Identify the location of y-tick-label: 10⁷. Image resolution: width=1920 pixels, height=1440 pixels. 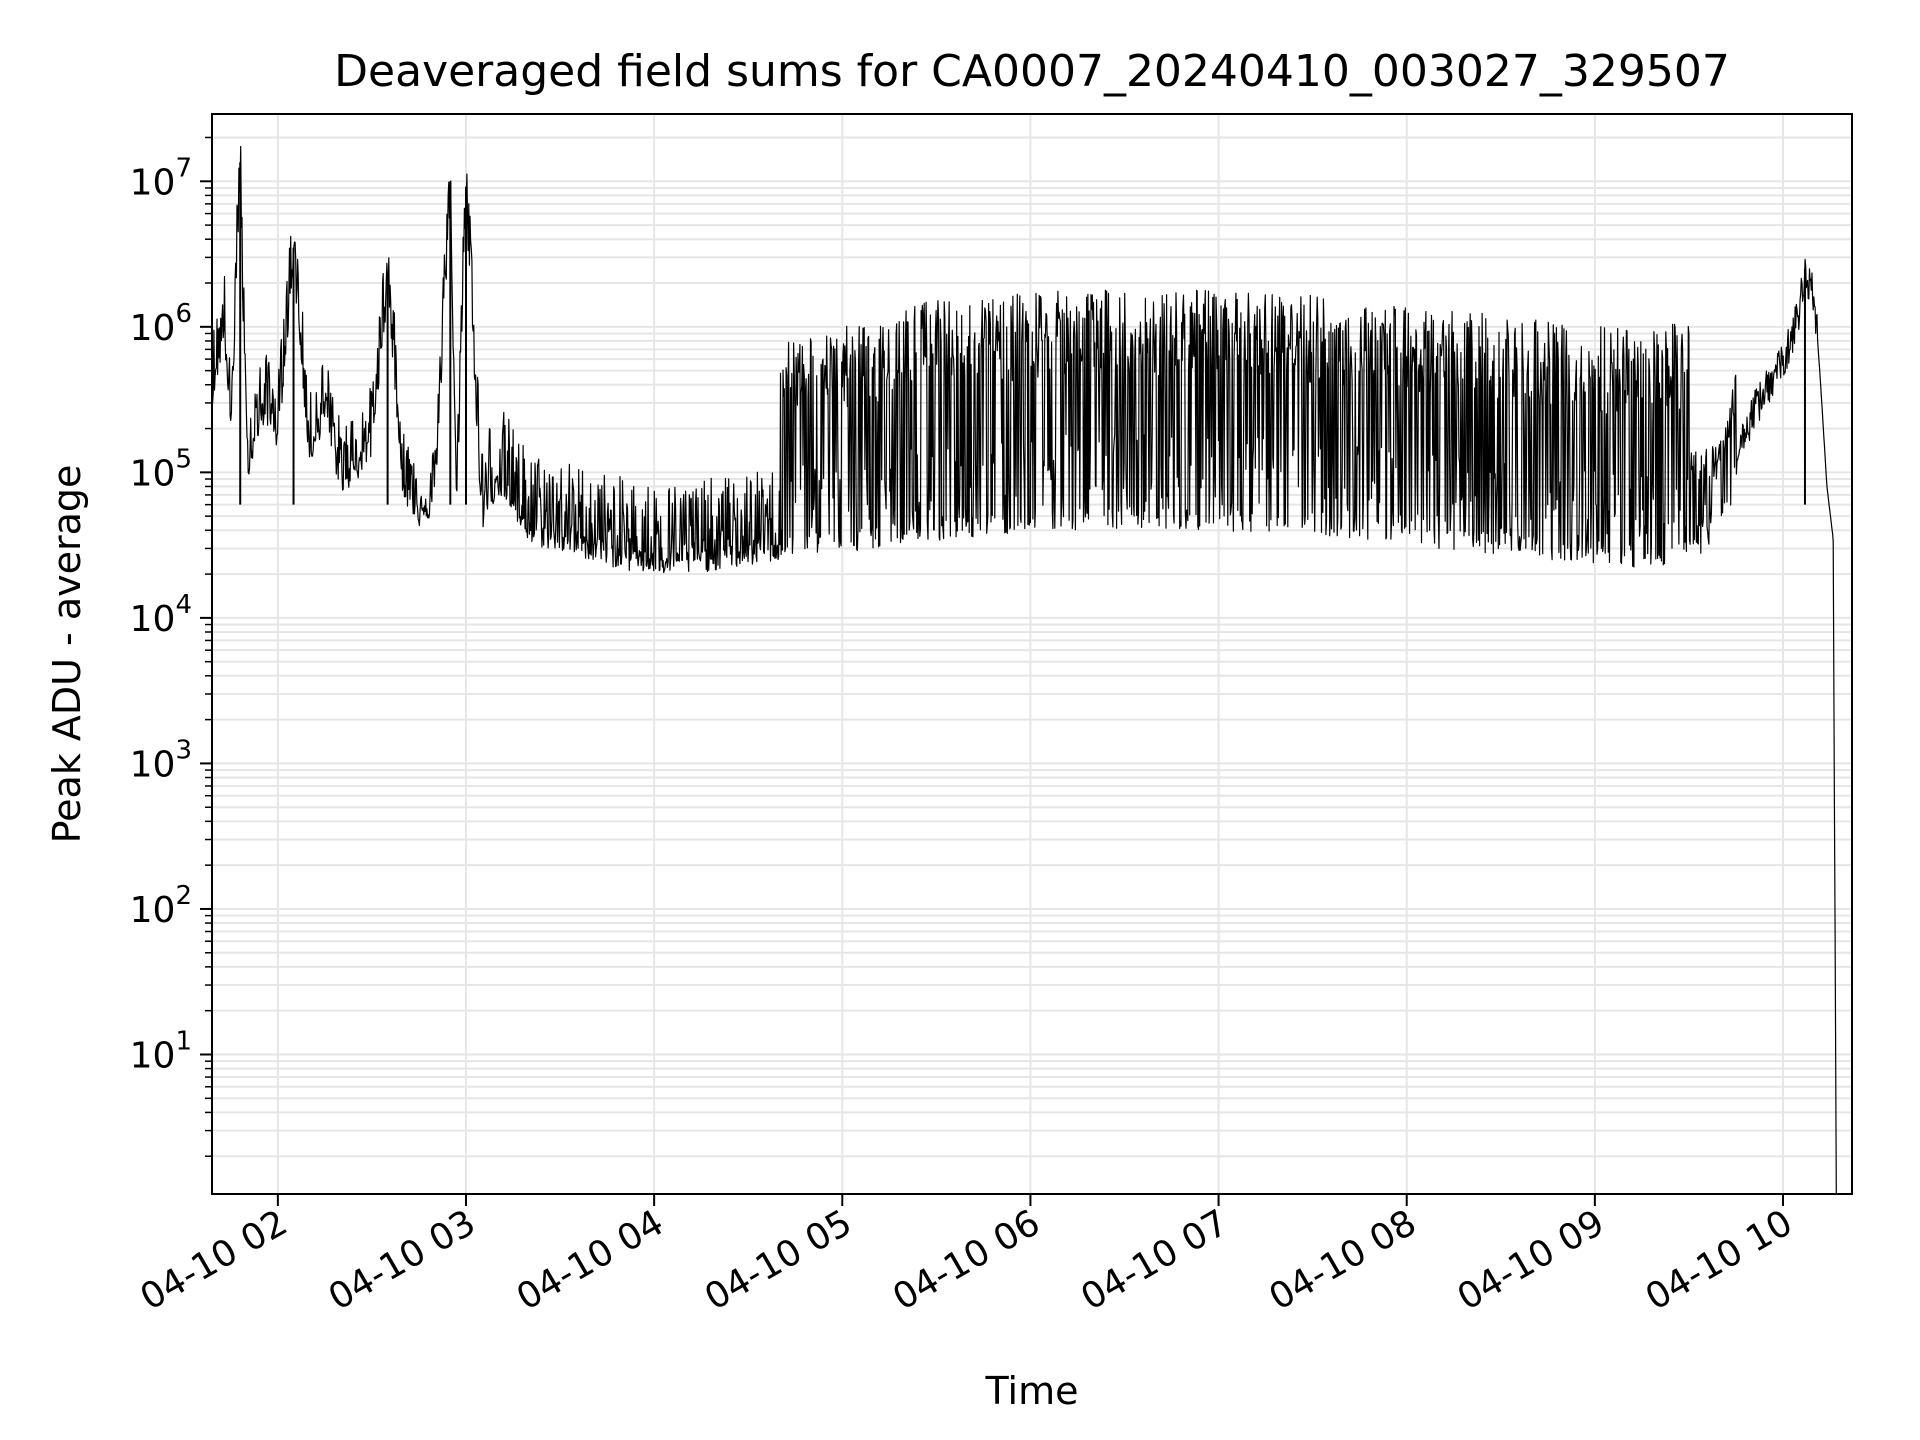
(161, 178).